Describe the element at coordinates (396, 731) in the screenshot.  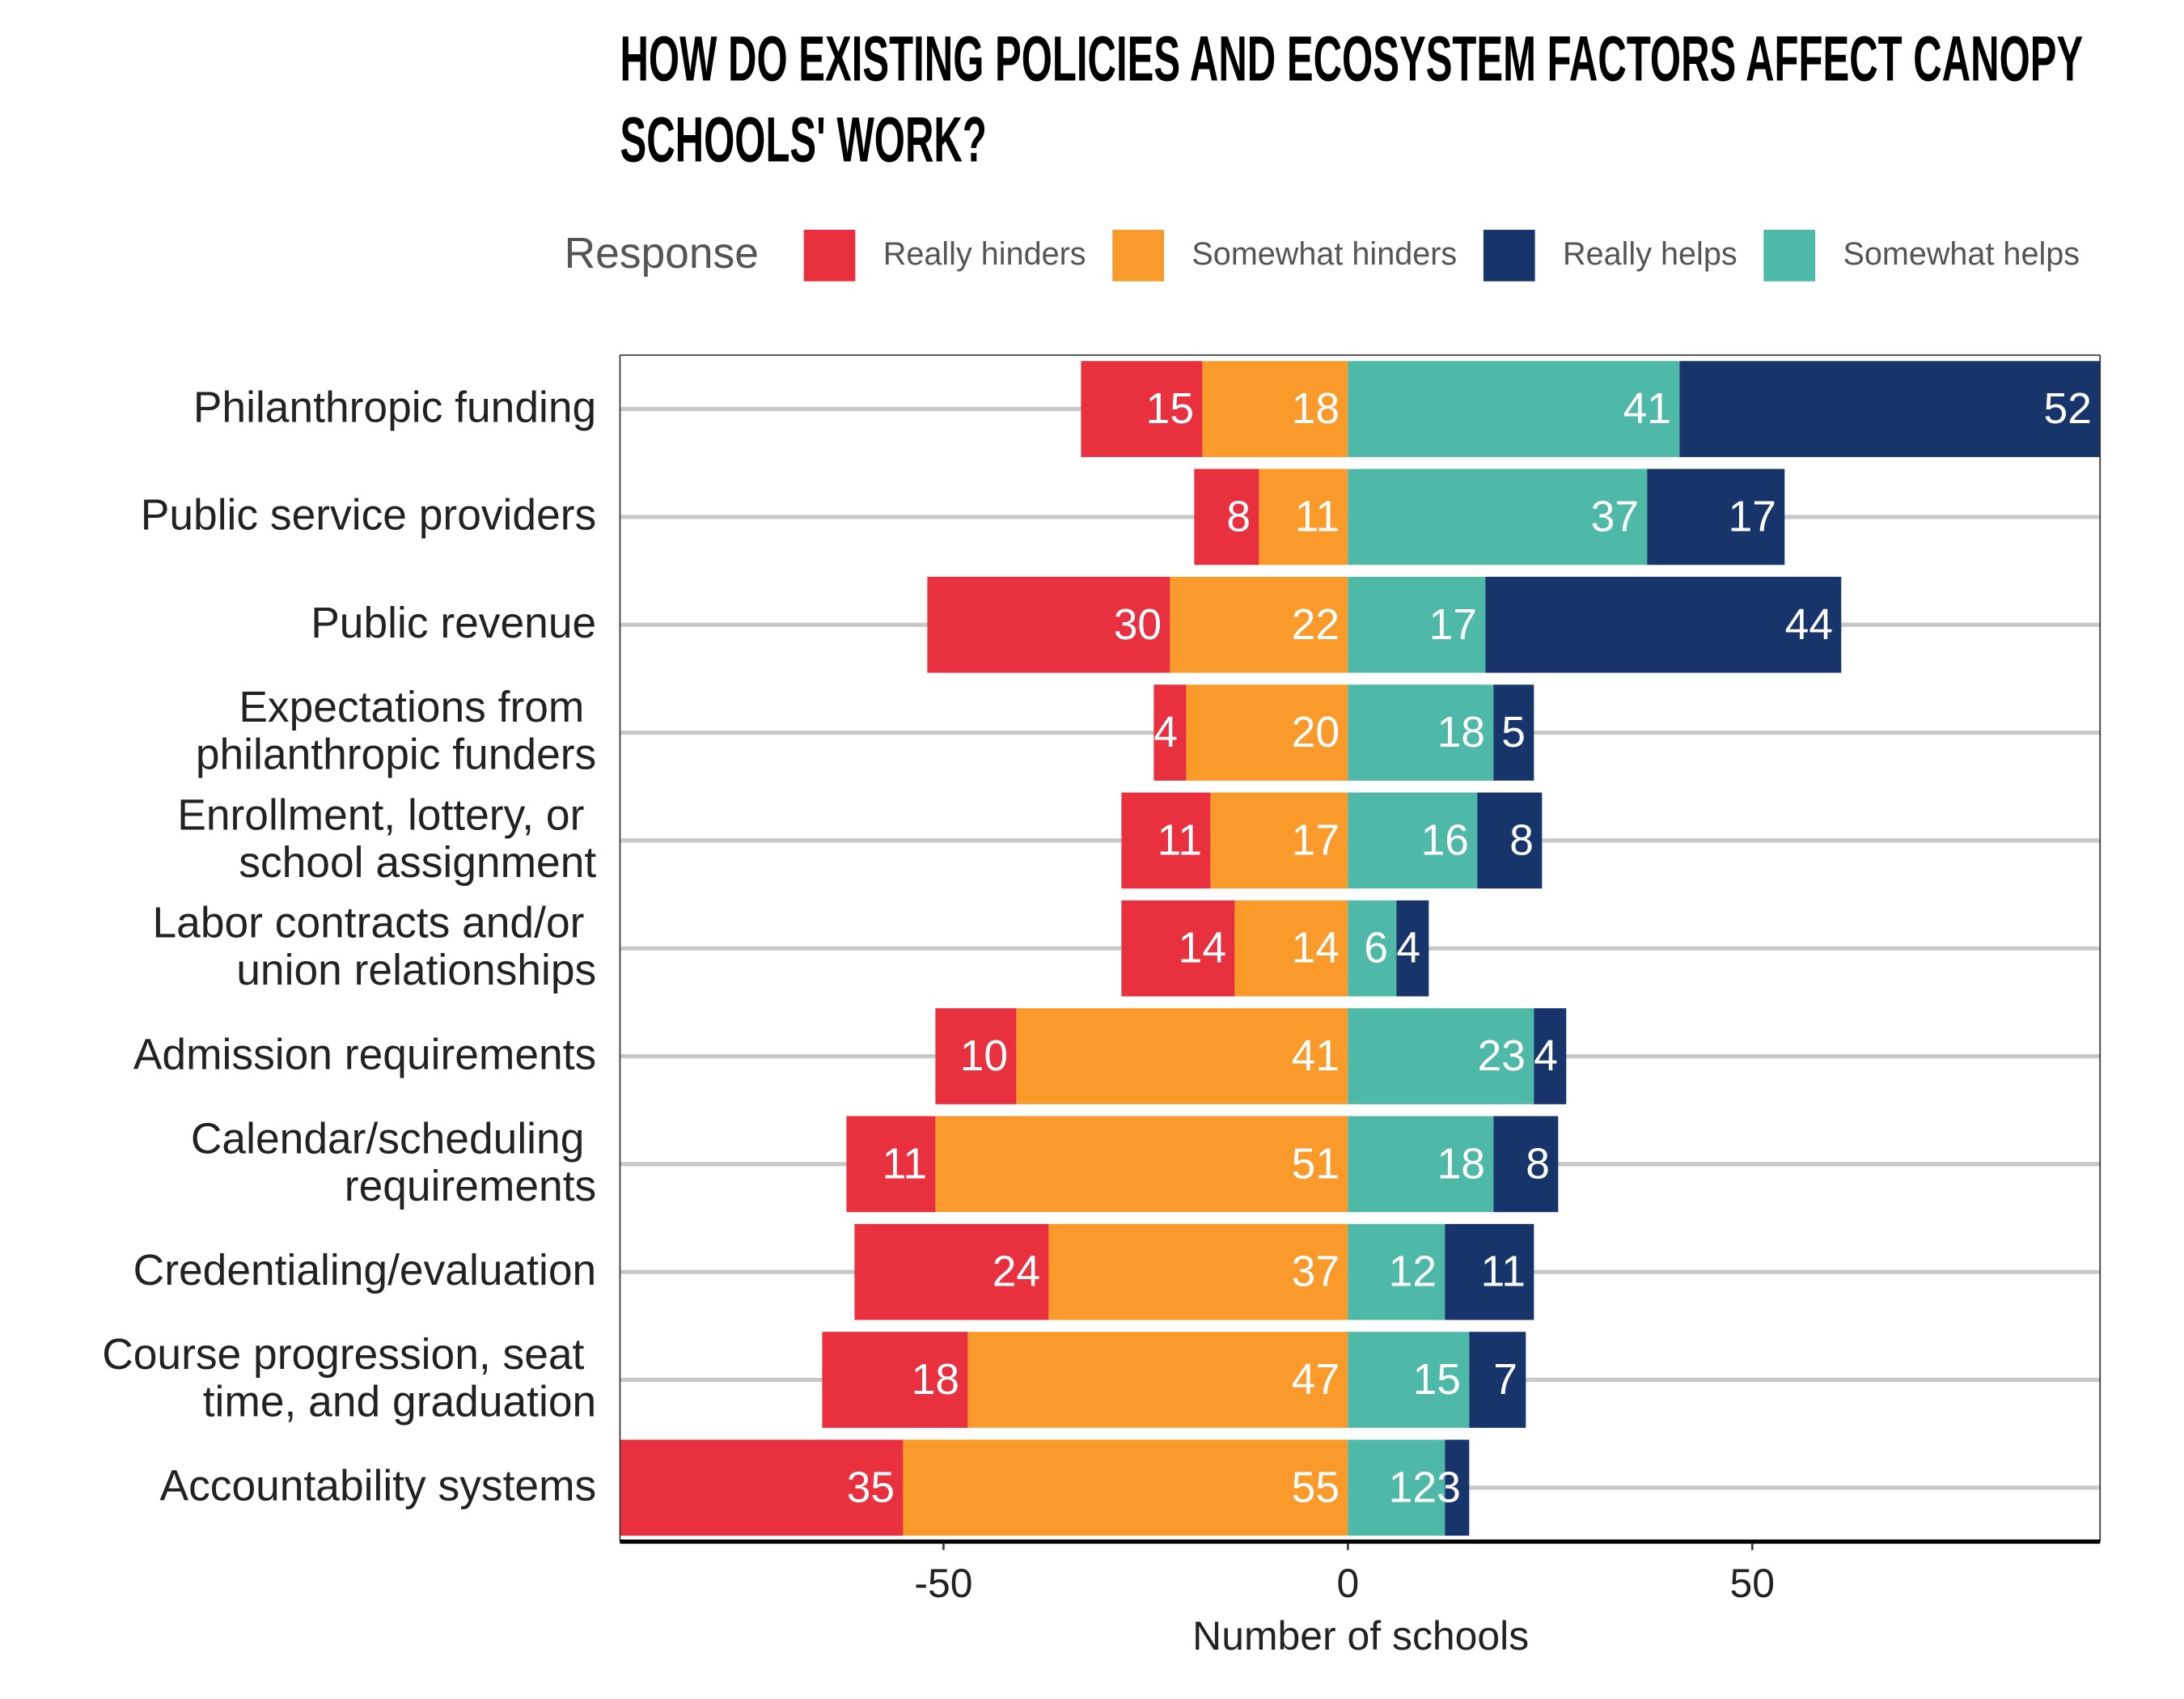
I see `y-tick-label: Expectations from philanthropic funders` at that location.